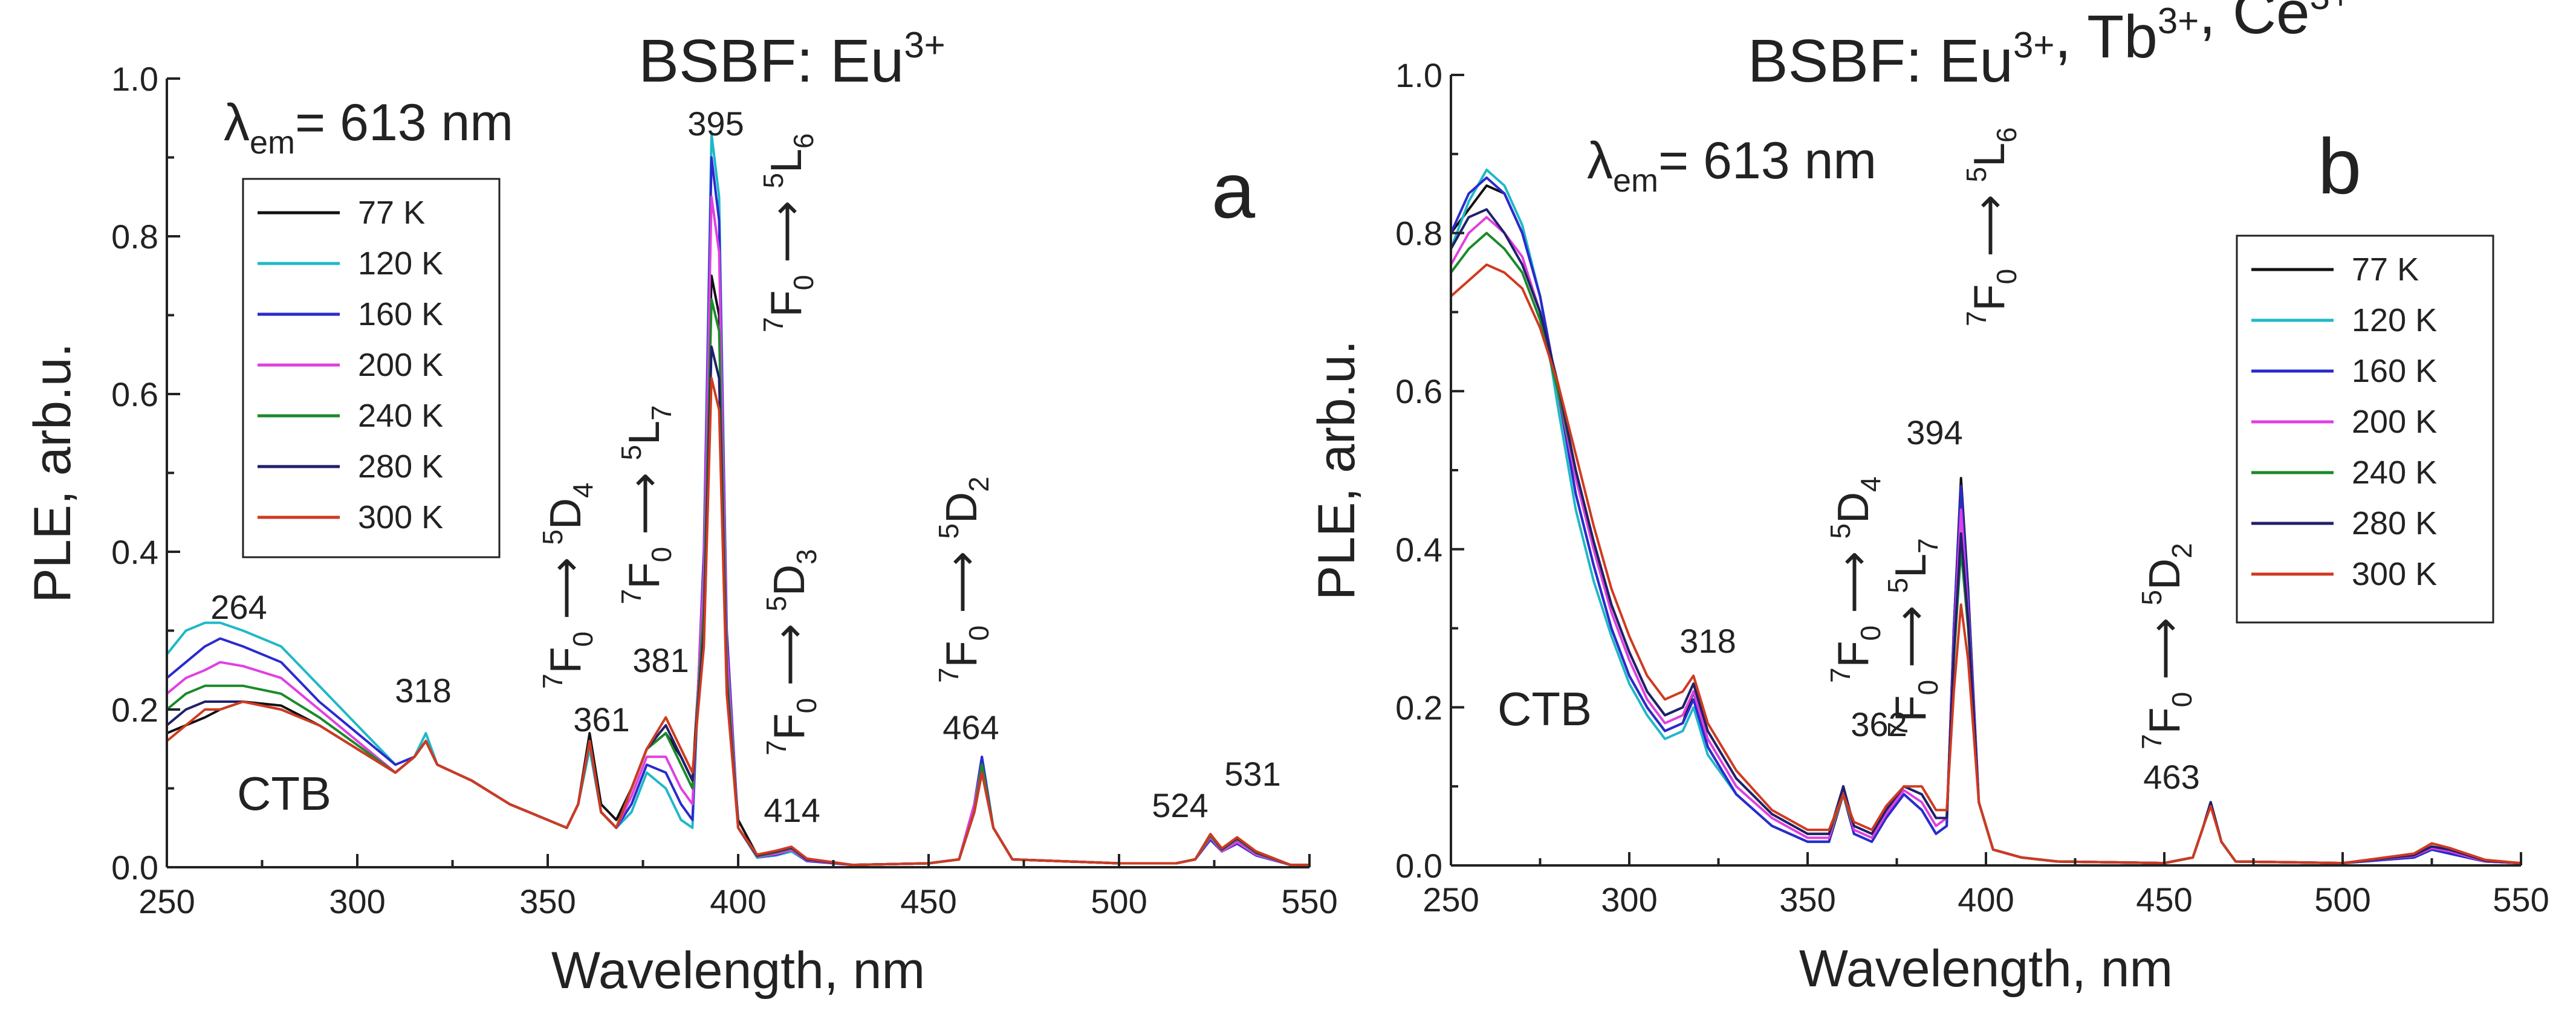 The height and width of the screenshot is (1028, 2576). Describe the element at coordinates (238, 607) in the screenshot. I see `peak-label: 264` at that location.